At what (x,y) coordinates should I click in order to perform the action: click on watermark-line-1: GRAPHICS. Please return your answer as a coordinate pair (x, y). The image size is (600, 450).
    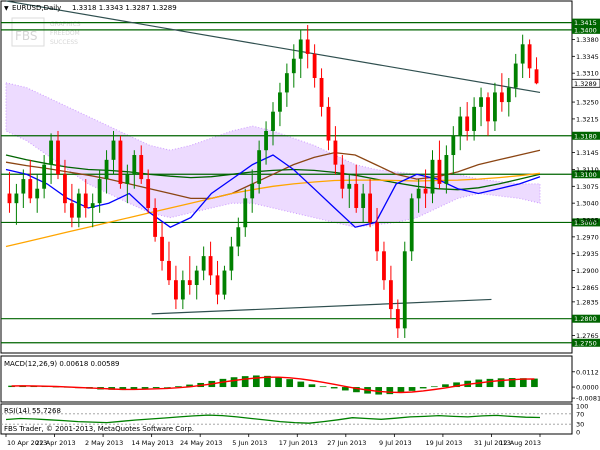
    Looking at the image, I should click on (65, 24).